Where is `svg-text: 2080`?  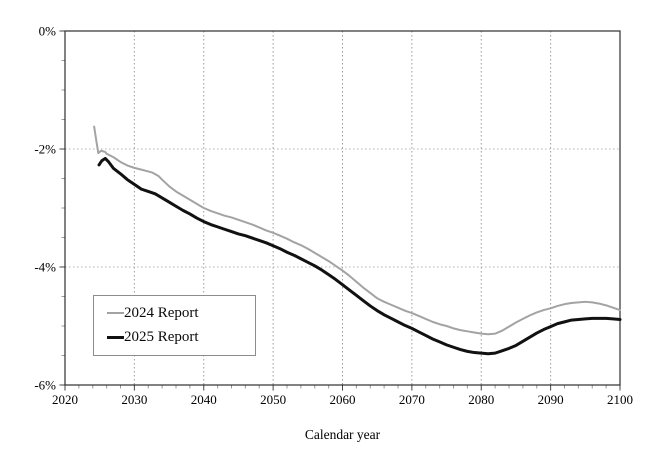
svg-text: 2080 is located at coordinates (481, 399).